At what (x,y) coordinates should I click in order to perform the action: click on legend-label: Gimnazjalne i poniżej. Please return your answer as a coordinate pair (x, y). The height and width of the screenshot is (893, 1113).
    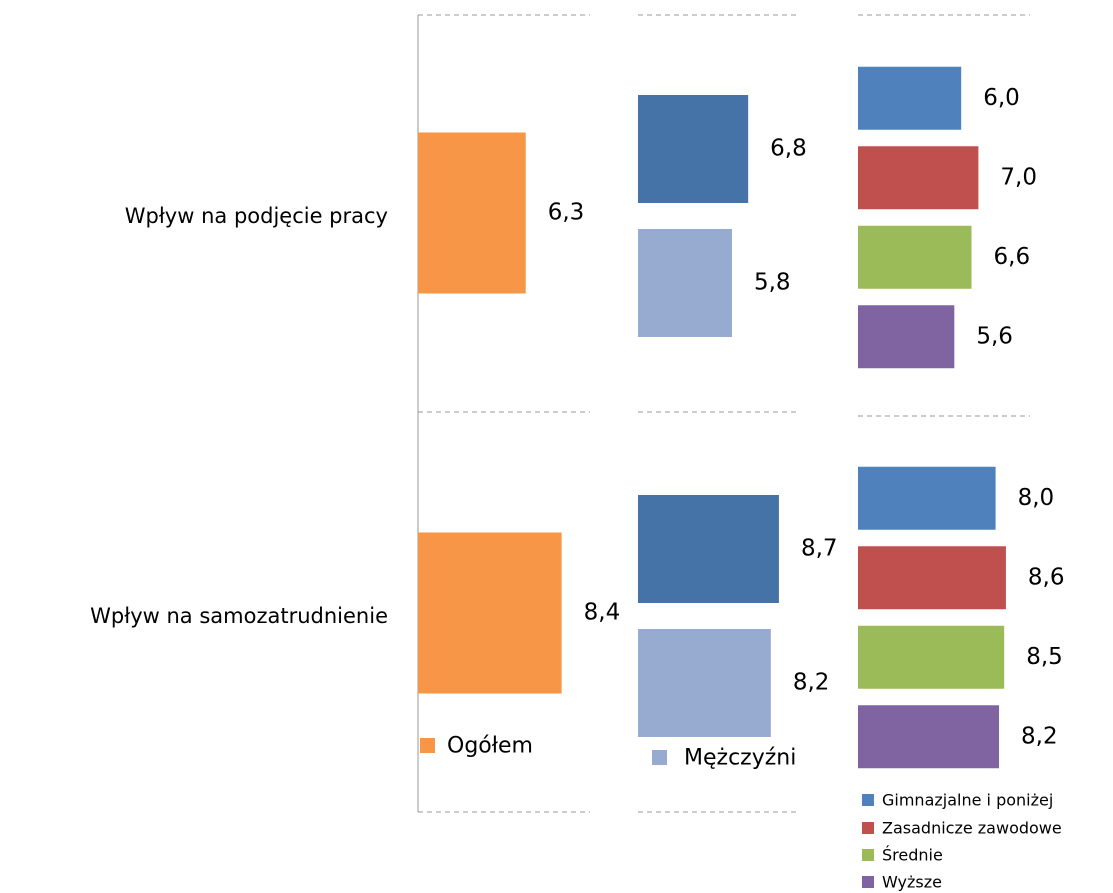
    Looking at the image, I should click on (967, 800).